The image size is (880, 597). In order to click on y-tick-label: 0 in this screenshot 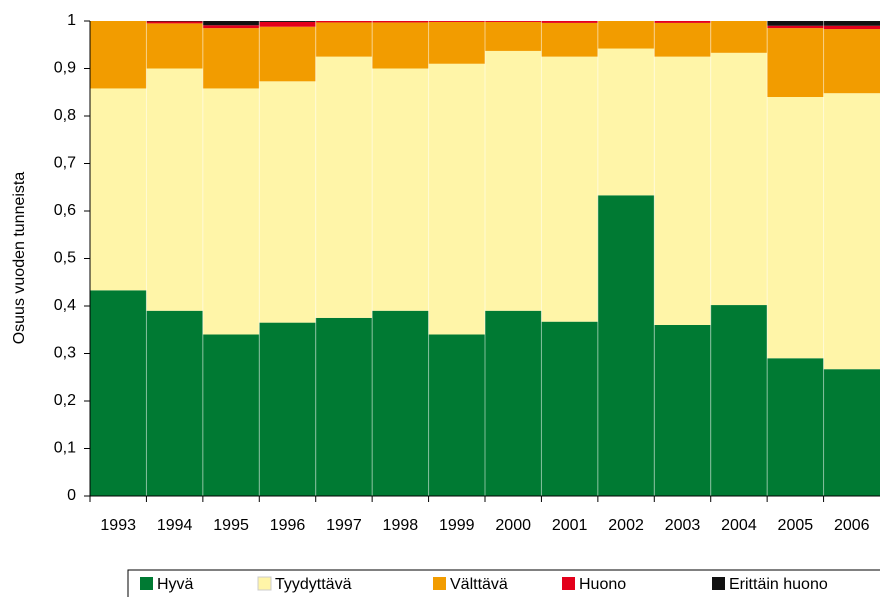, I will do `click(71, 495)`.